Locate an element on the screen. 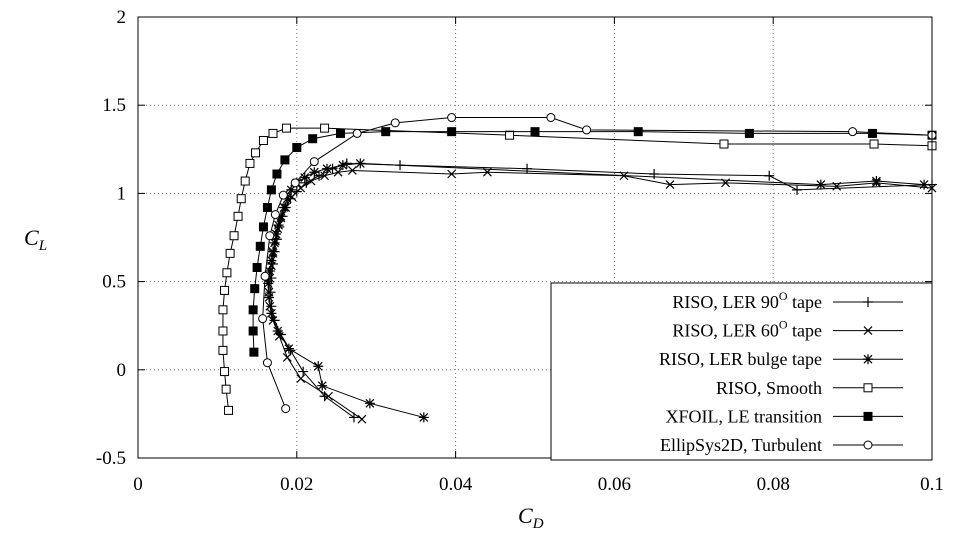  x-axis-title: CD is located at coordinates (531, 517).